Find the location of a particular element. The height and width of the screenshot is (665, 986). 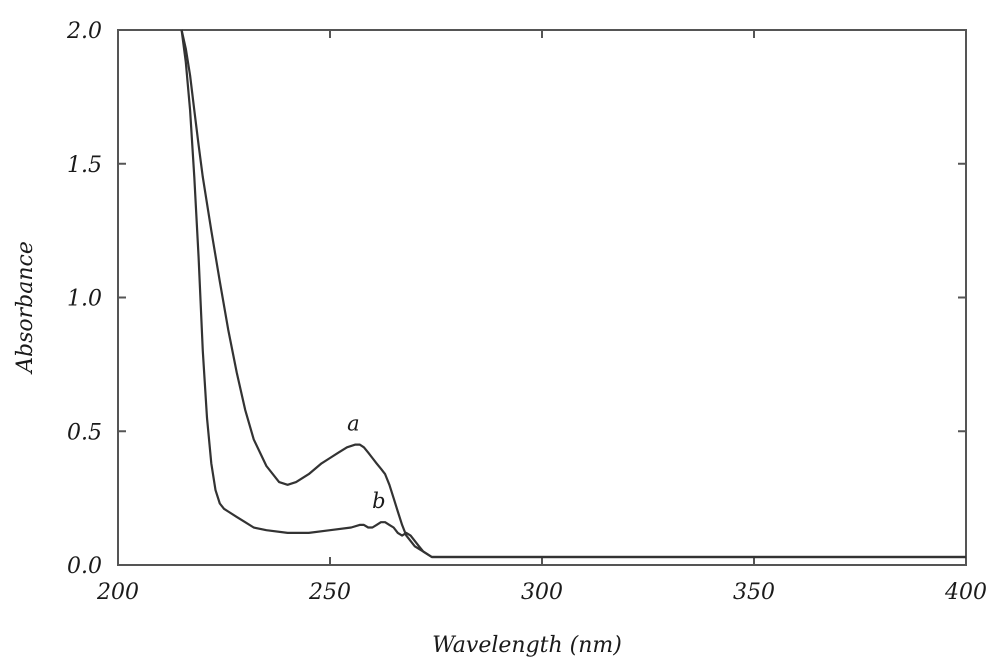

y-tick-label: 2.0 is located at coordinates (84, 31).